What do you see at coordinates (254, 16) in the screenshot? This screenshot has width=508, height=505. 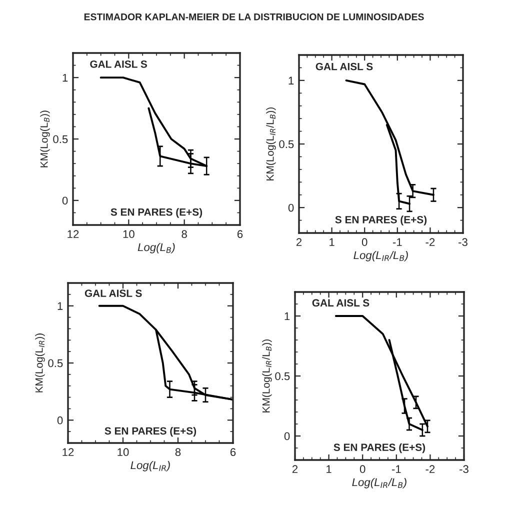 I see `chart-title: ESTIMADOR KAPLAN-MEIER DE LA DISTRIBUCION DE LUMINOSIDADES` at bounding box center [254, 16].